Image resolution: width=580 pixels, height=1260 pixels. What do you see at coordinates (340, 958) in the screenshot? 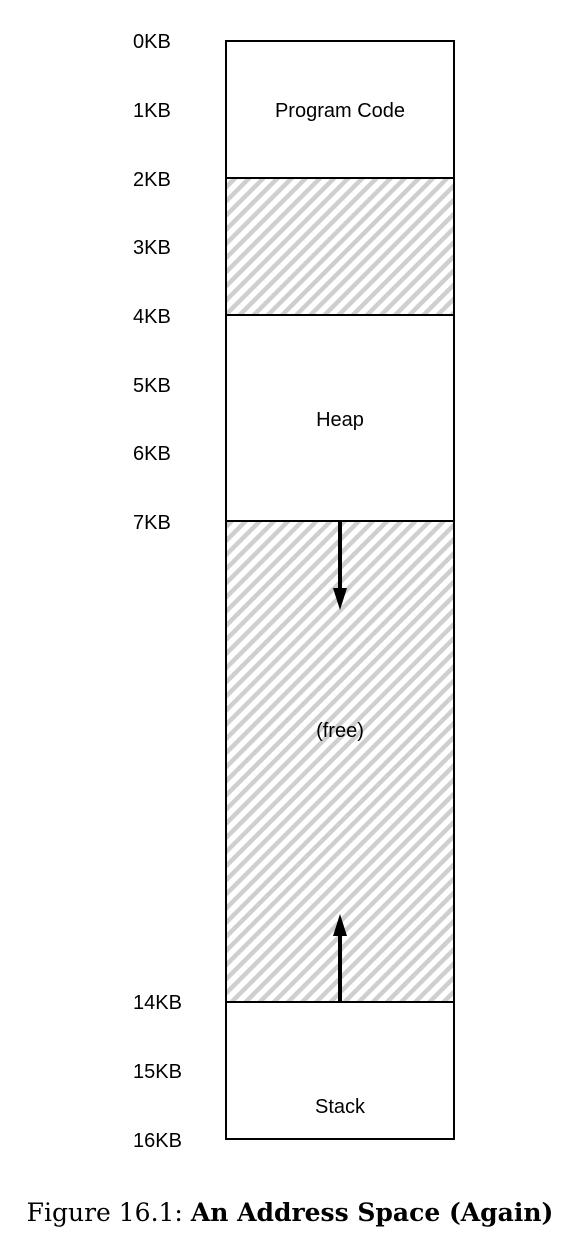
I see `stack-growth-arrow` at bounding box center [340, 958].